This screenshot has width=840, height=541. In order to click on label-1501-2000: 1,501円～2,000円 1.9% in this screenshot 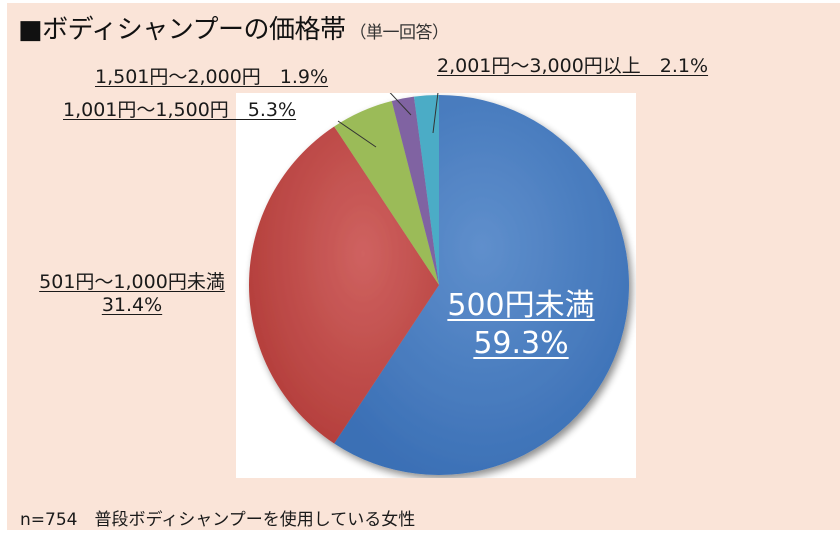, I will do `click(212, 77)`.